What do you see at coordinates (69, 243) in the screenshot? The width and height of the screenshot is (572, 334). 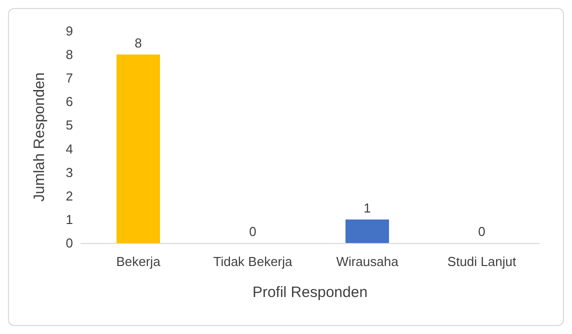 I see `y-tick-label: 0` at bounding box center [69, 243].